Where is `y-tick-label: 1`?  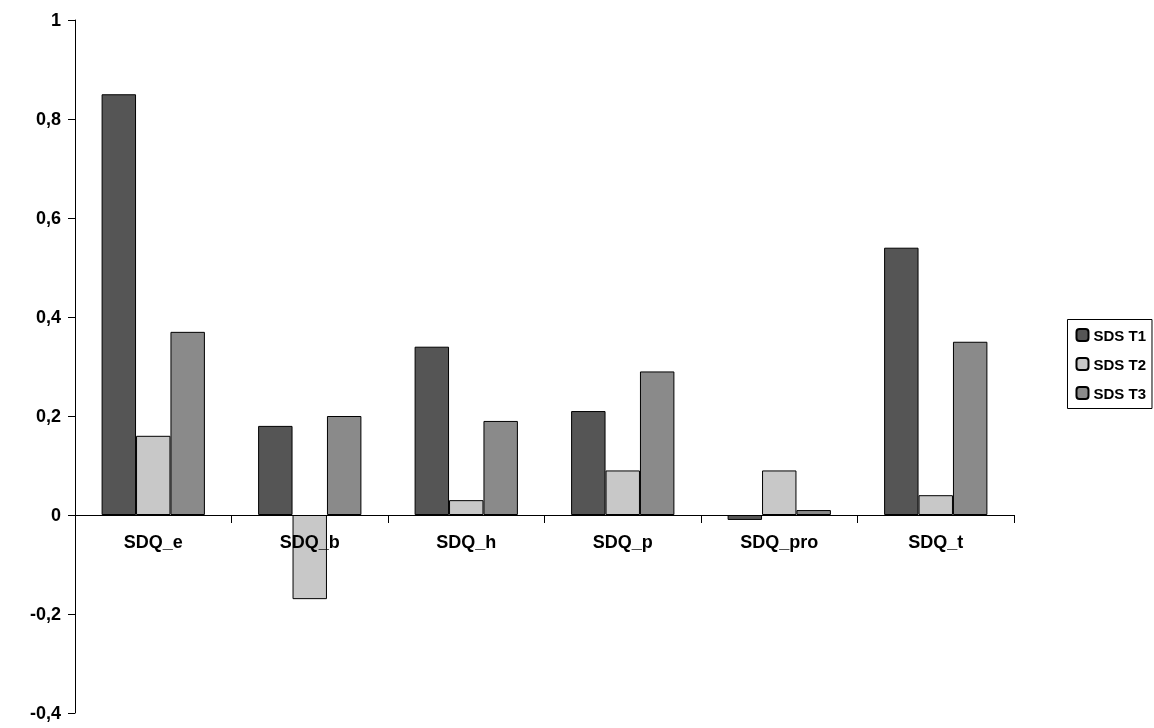 y-tick-label: 1 is located at coordinates (55, 20).